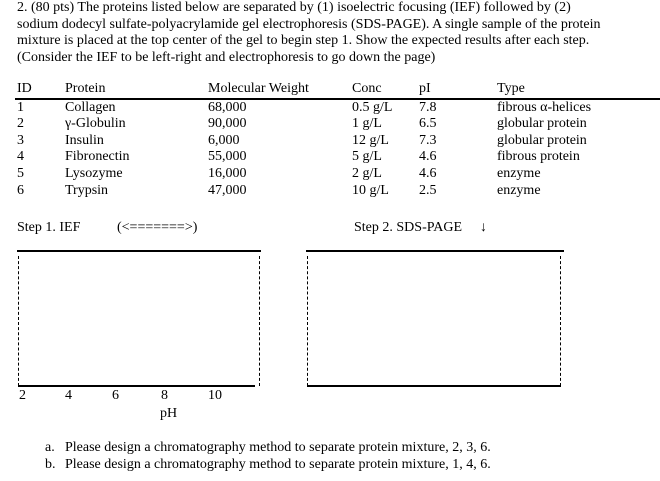 The height and width of the screenshot is (481, 660). What do you see at coordinates (370, 190) in the screenshot?
I see `table-cell: 10 g/L` at bounding box center [370, 190].